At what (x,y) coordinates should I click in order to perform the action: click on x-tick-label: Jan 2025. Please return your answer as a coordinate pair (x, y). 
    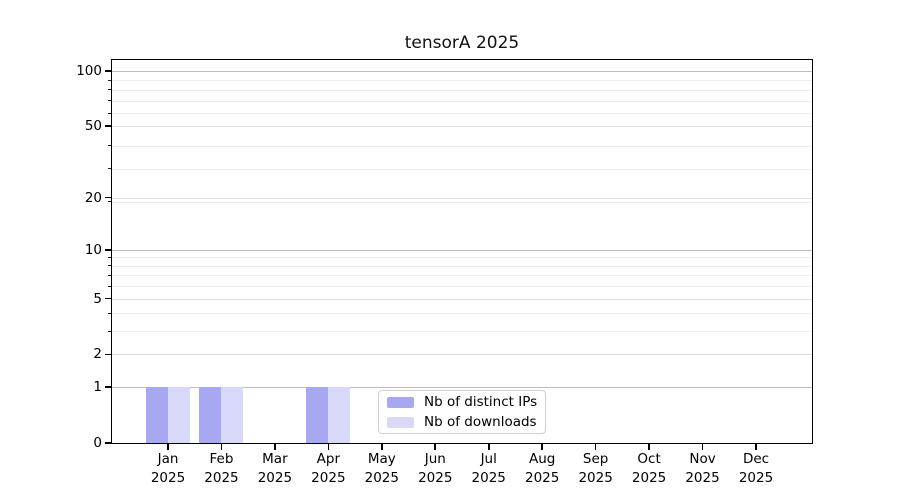
    Looking at the image, I should click on (168, 468).